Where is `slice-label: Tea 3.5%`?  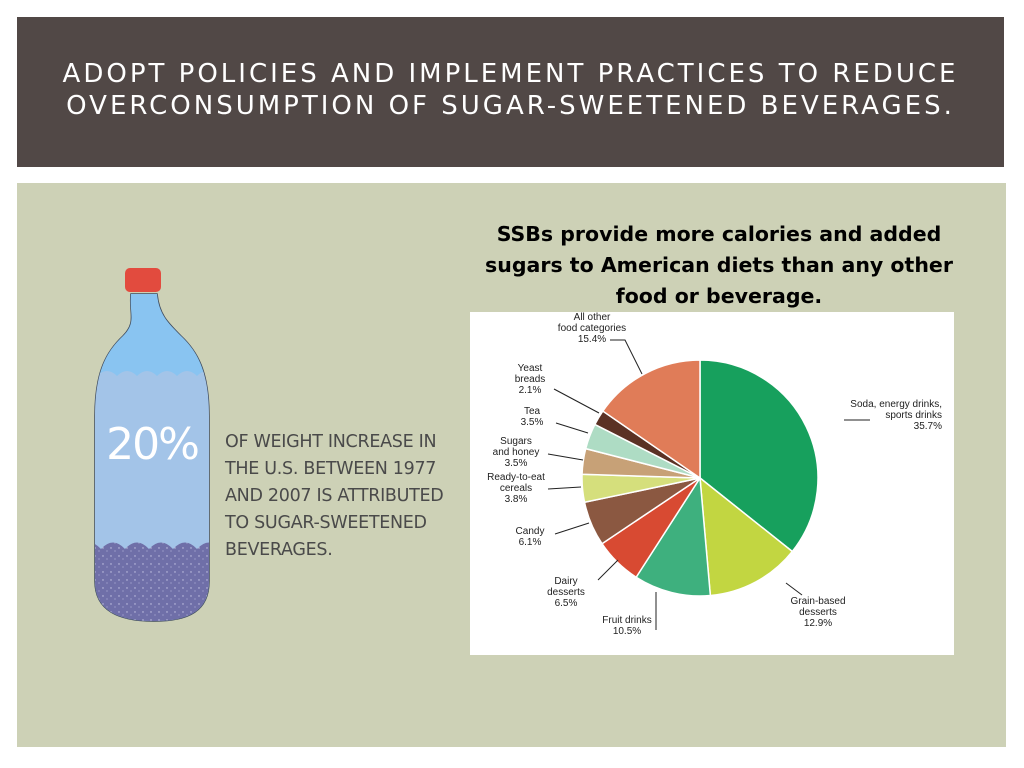
slice-label: Tea 3.5% is located at coordinates (532, 417).